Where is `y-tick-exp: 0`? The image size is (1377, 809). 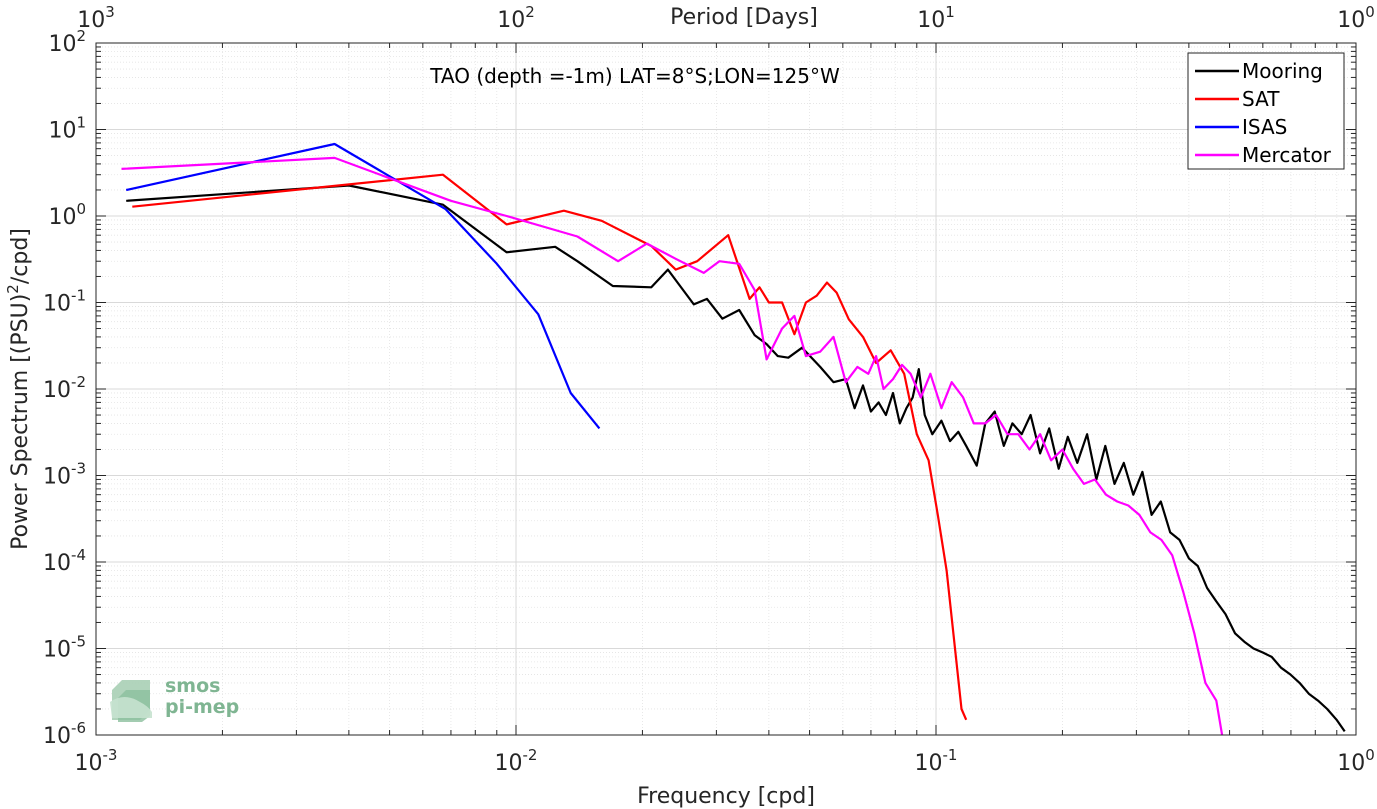
y-tick-exp: 0 is located at coordinates (81, 209).